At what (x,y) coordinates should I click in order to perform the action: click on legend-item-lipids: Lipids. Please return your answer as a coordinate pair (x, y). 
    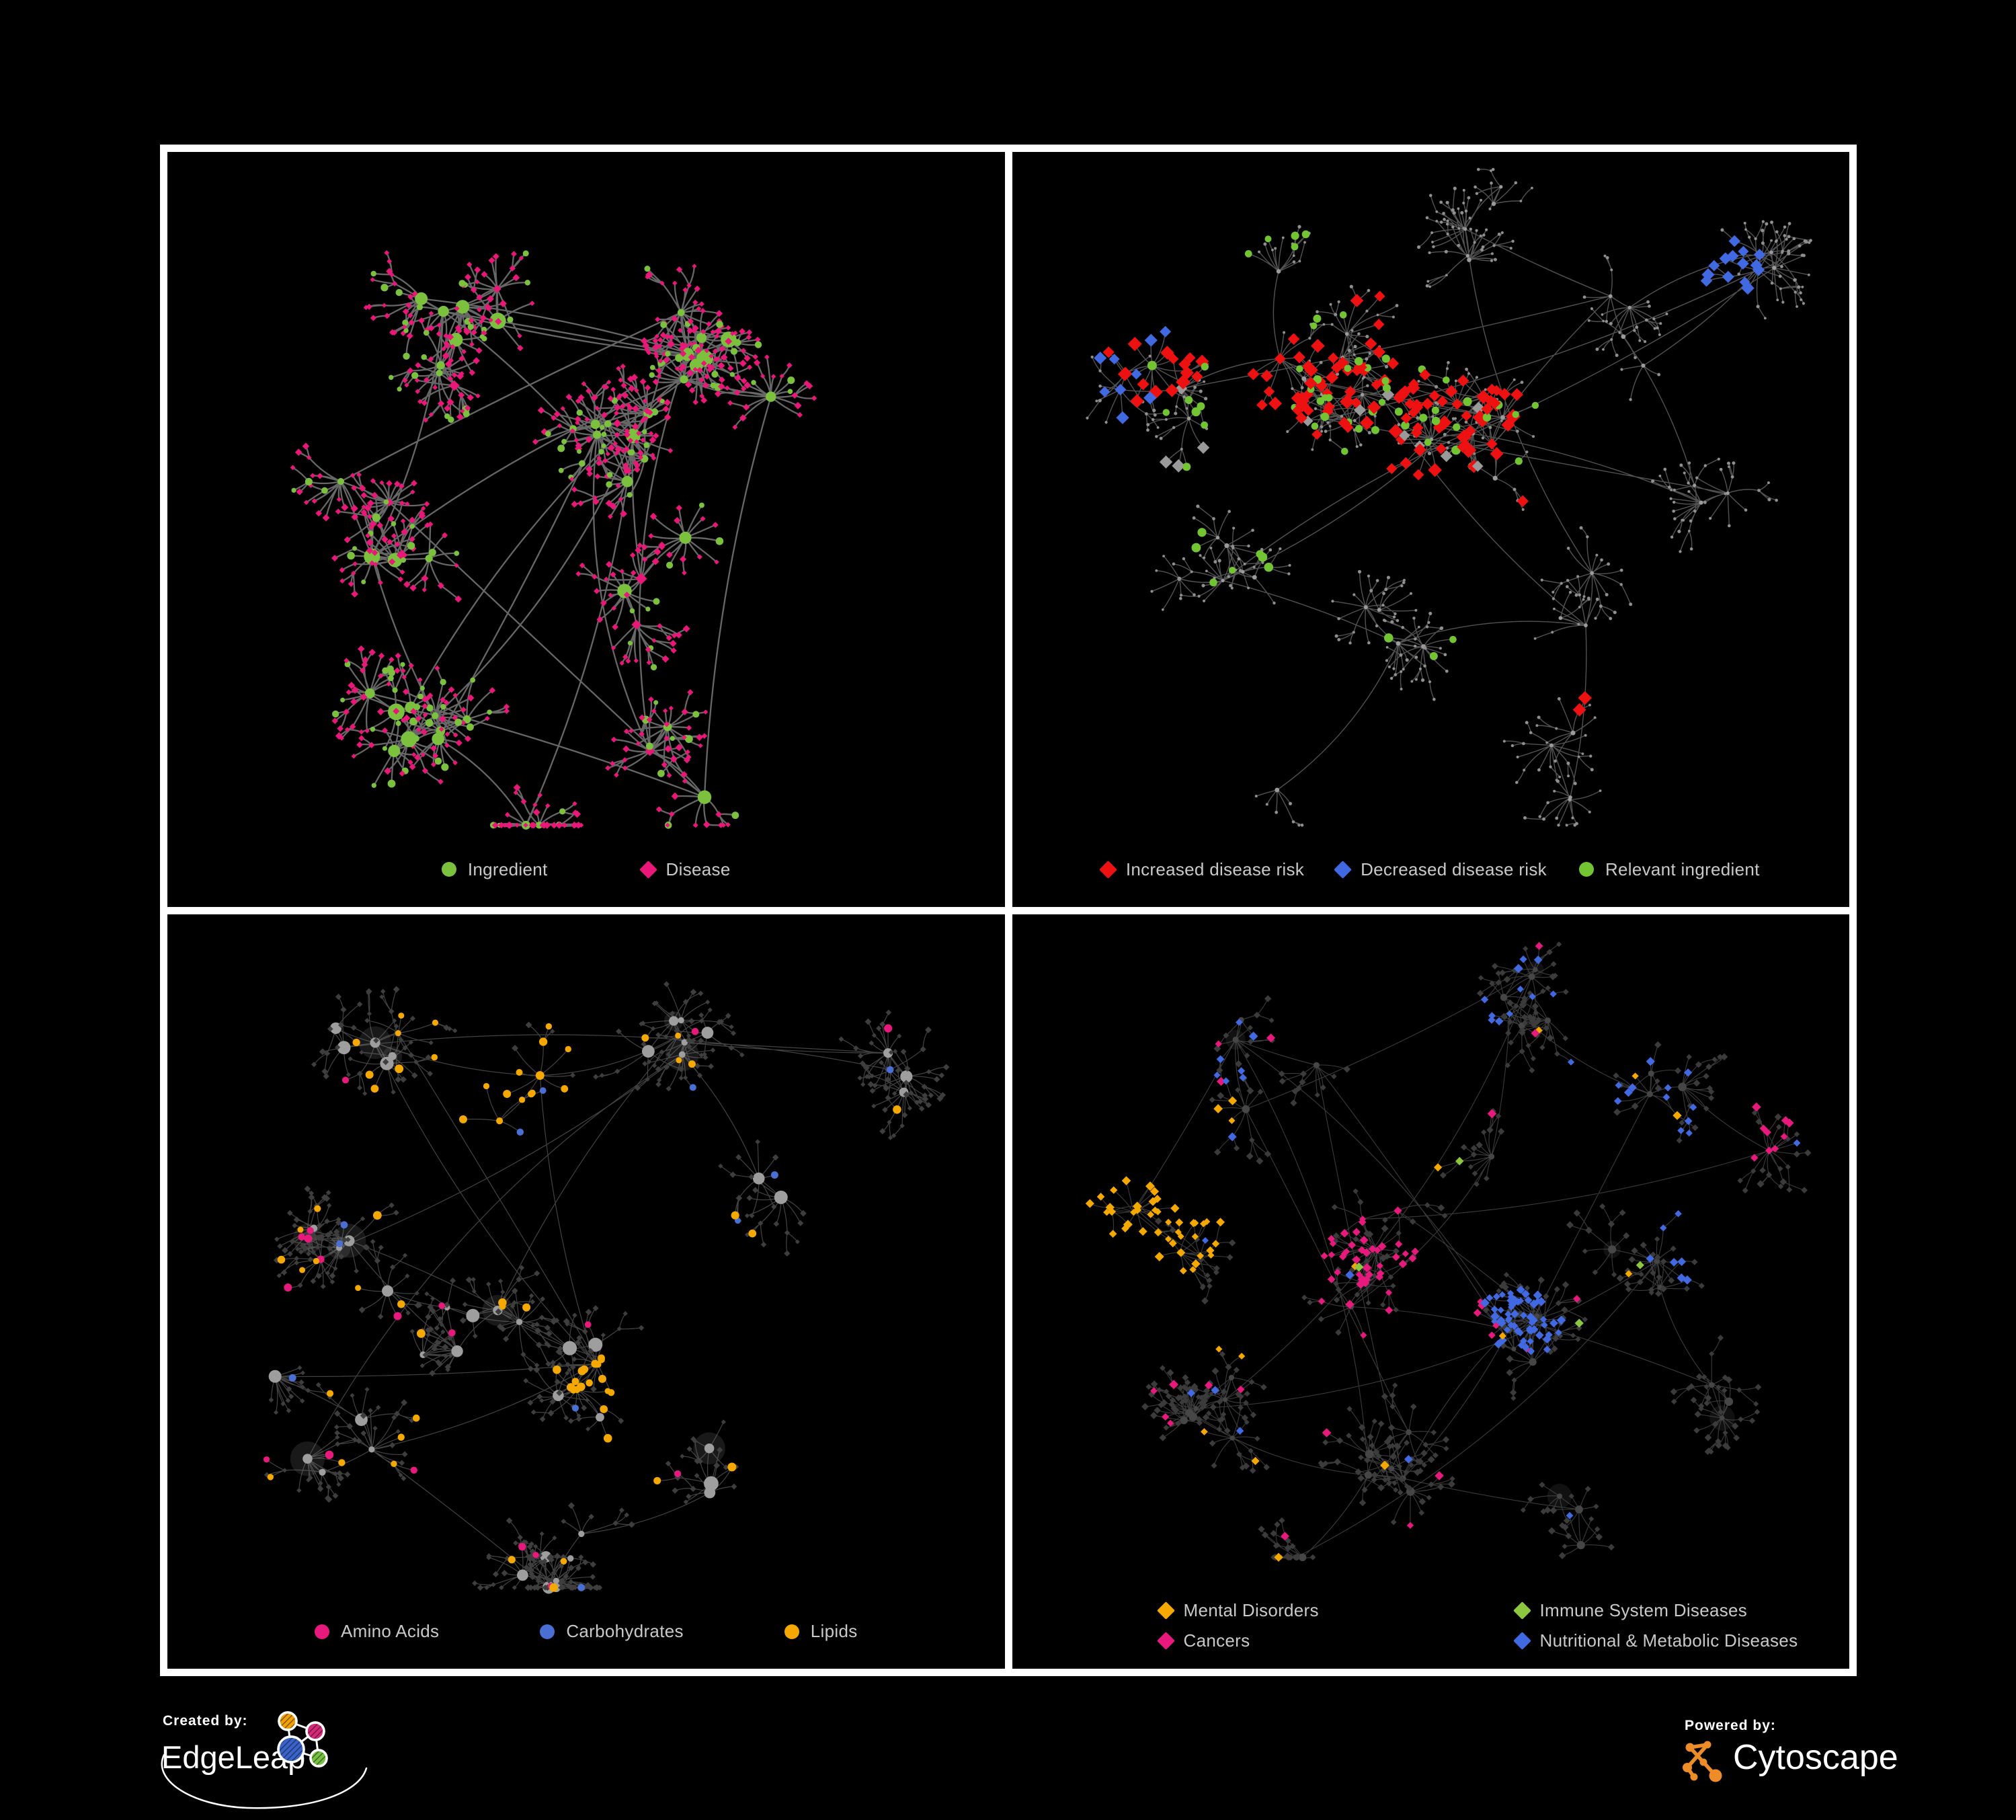
    Looking at the image, I should click on (821, 1631).